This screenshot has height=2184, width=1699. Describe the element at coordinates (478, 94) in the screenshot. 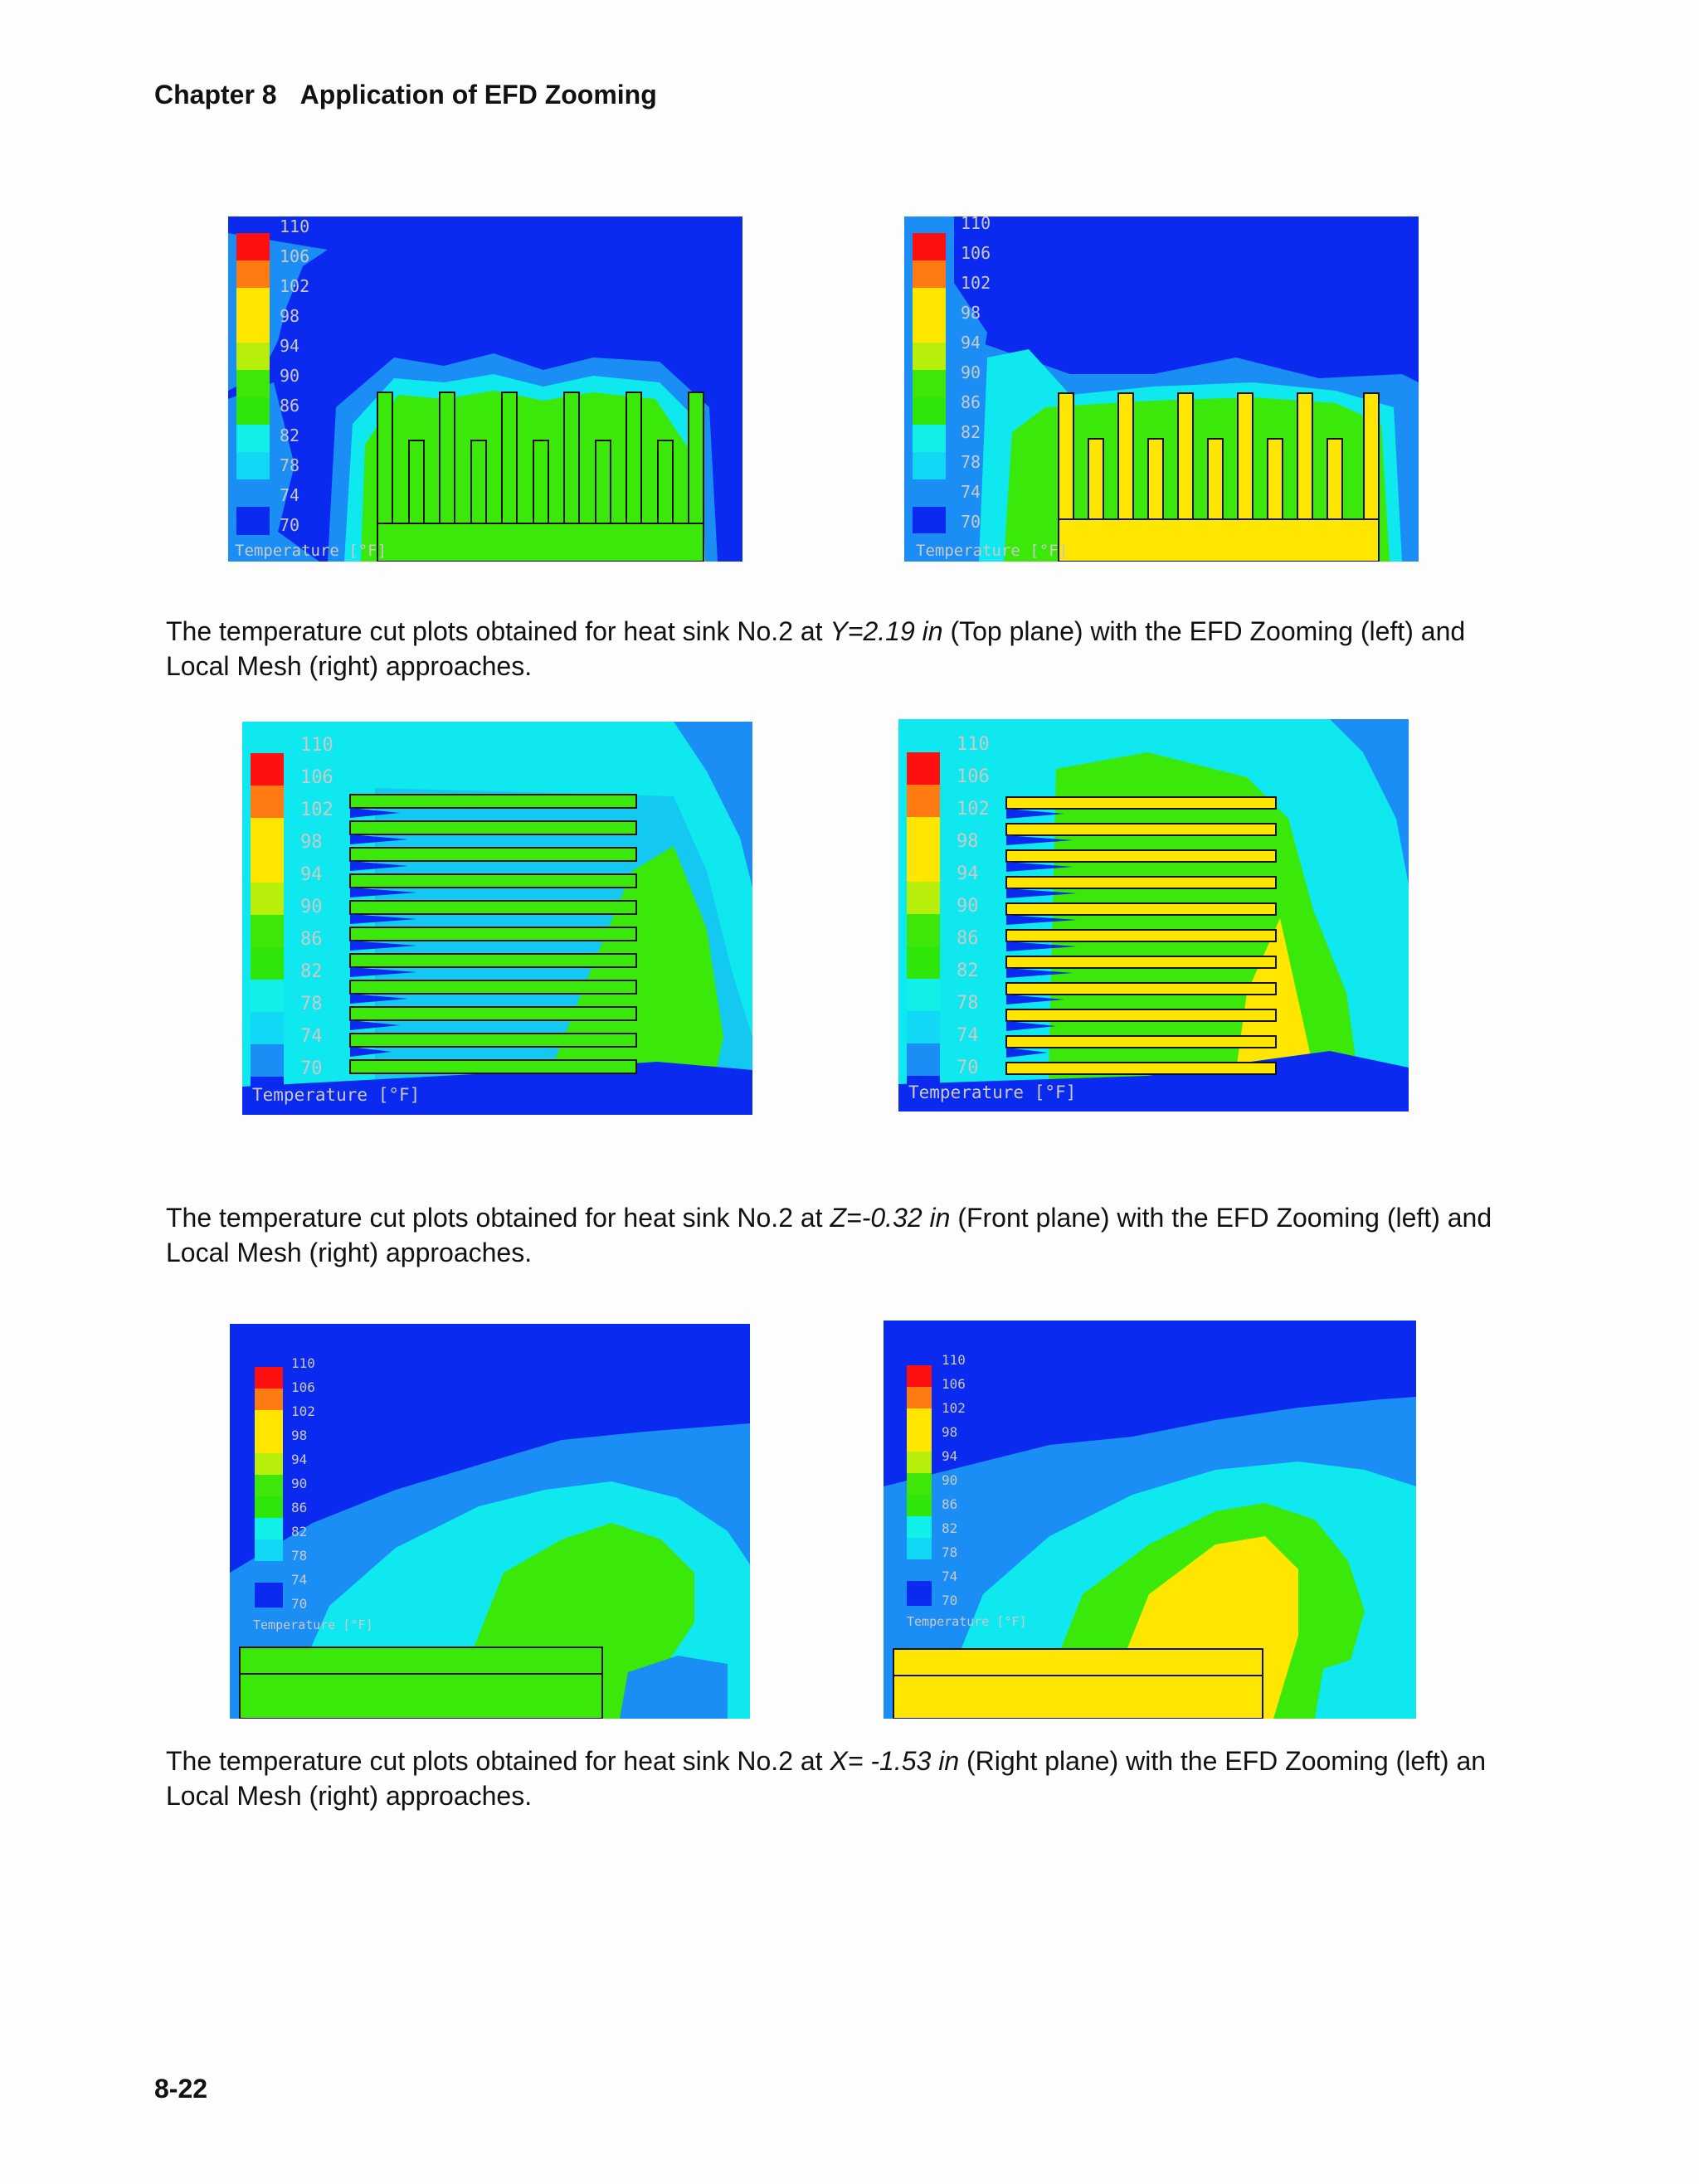

I see `chapter-title: Application of EFD Zooming` at that location.